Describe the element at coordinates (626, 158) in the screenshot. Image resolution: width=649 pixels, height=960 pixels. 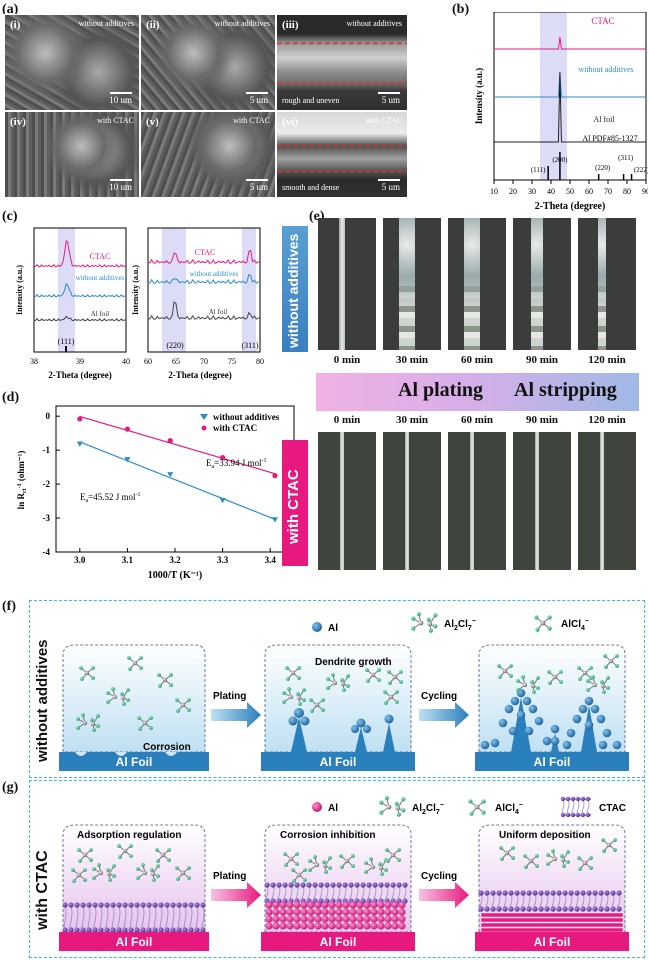
I see `reference-peak-label: (311)` at that location.